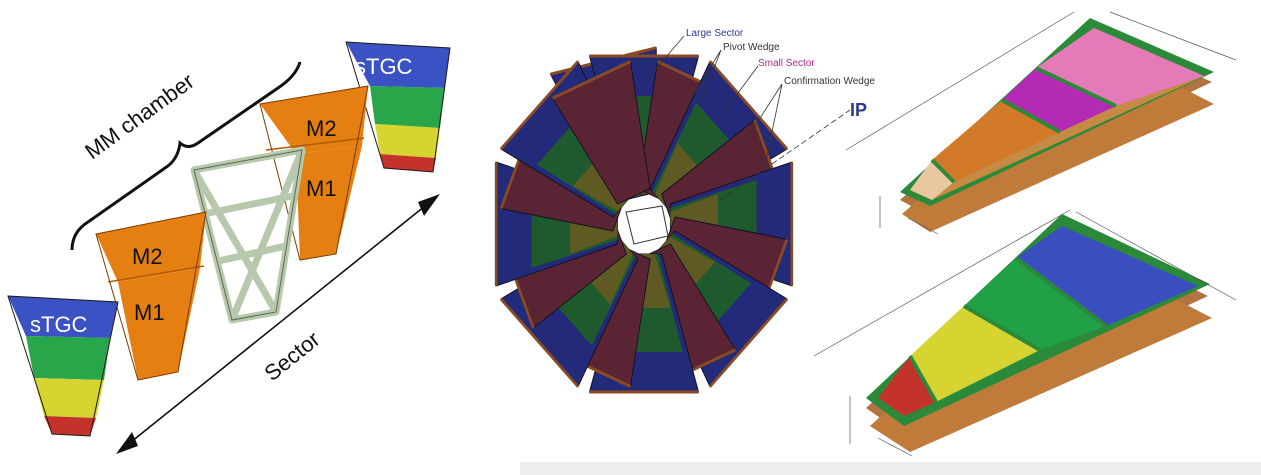 The height and width of the screenshot is (475, 1261). I want to click on mm-chamber-bracket, so click(186, 156).